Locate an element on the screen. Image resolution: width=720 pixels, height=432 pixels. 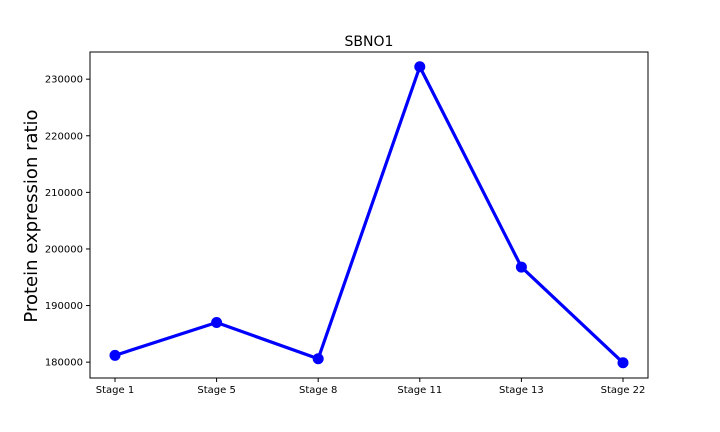
x-tick-label: Stage 13 is located at coordinates (521, 390).